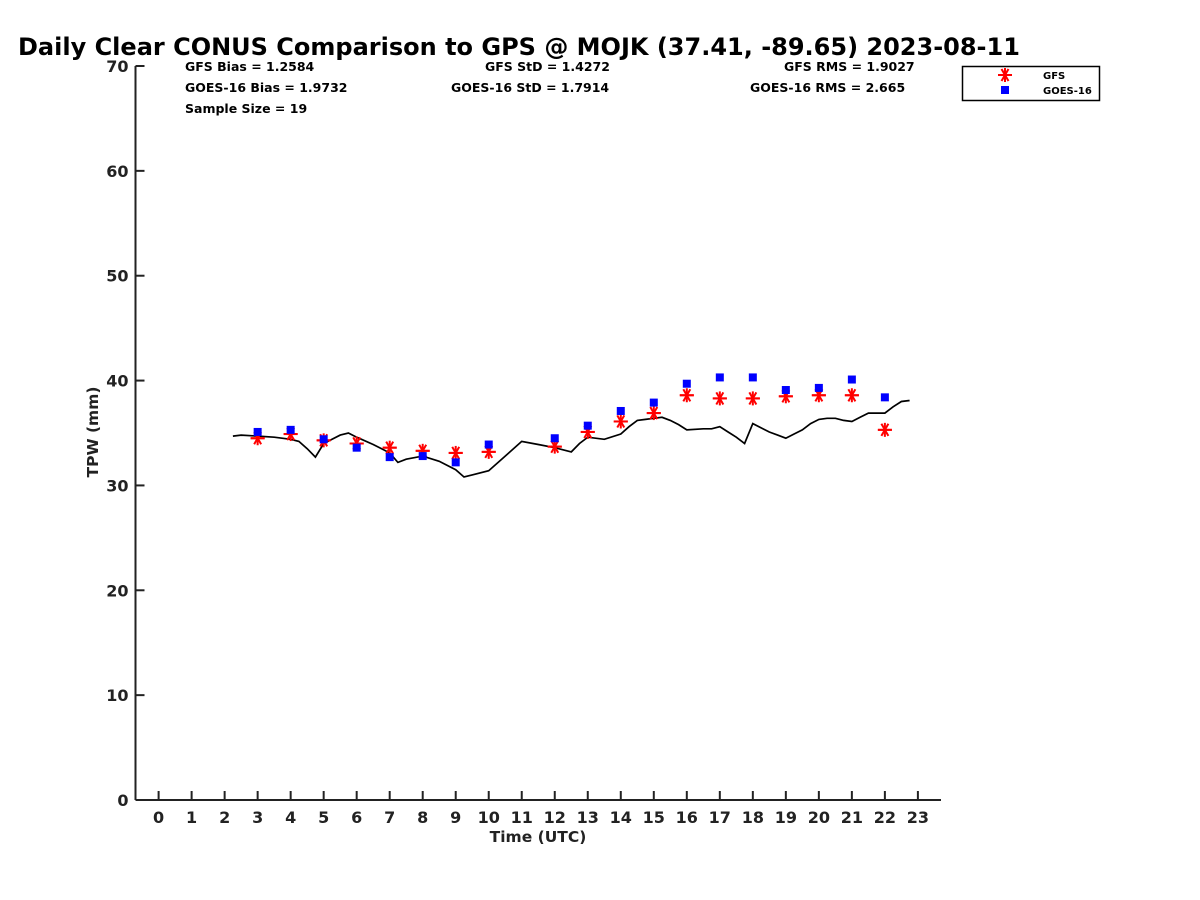 Image resolution: width=1200 pixels, height=900 pixels. Describe the element at coordinates (827, 87) in the screenshot. I see `goes-rms-stat: GOES-16 RMS = 2.665` at that location.